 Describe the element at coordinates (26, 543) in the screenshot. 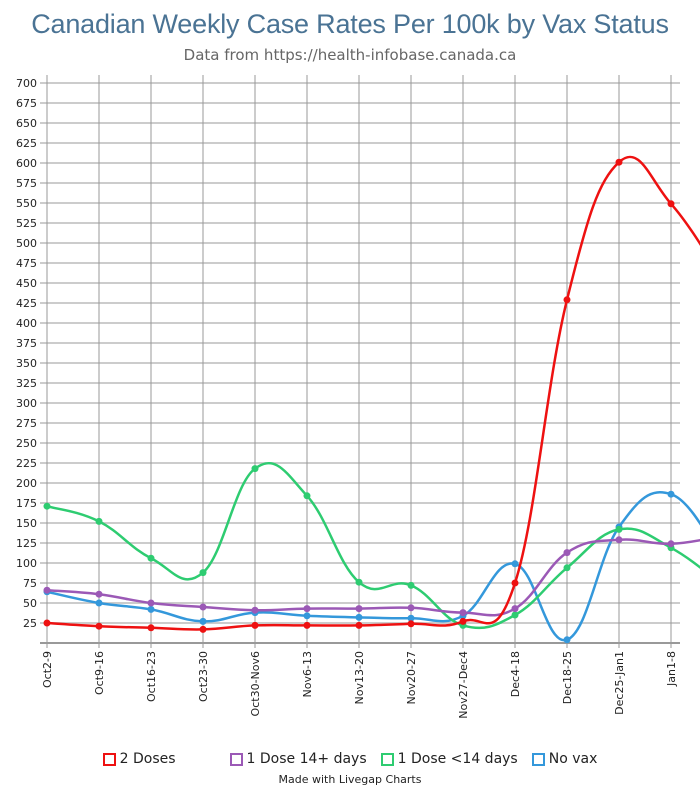

I see `y-tick-label: 125` at that location.